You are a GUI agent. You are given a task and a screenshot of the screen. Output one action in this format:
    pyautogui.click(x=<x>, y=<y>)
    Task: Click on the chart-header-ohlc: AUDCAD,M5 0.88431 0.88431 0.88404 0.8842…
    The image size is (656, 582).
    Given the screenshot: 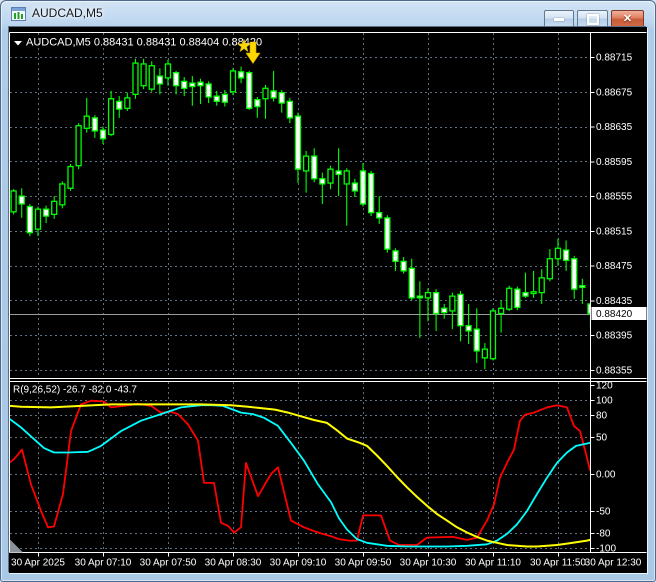 What is the action you would take?
    pyautogui.click(x=144, y=43)
    